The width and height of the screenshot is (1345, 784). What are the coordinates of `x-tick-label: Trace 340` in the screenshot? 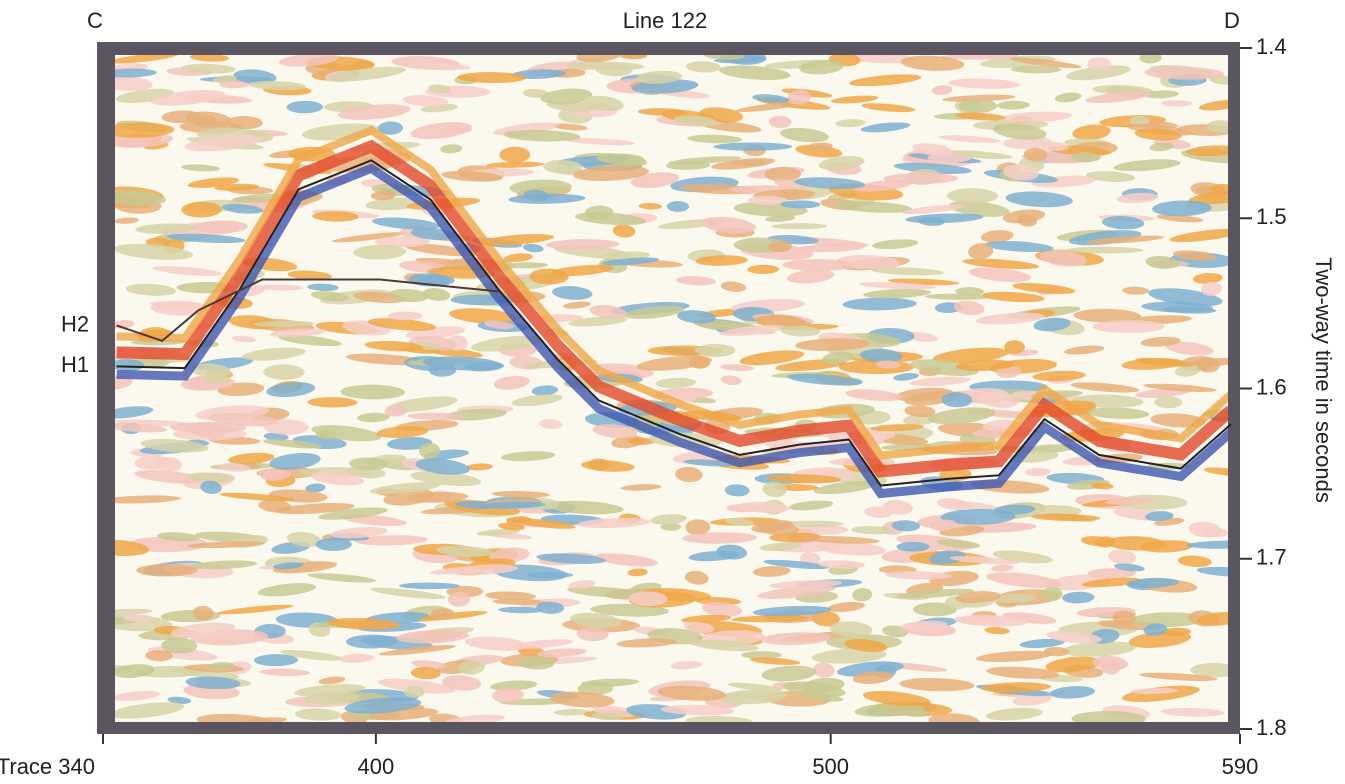 It's located at (47, 766).